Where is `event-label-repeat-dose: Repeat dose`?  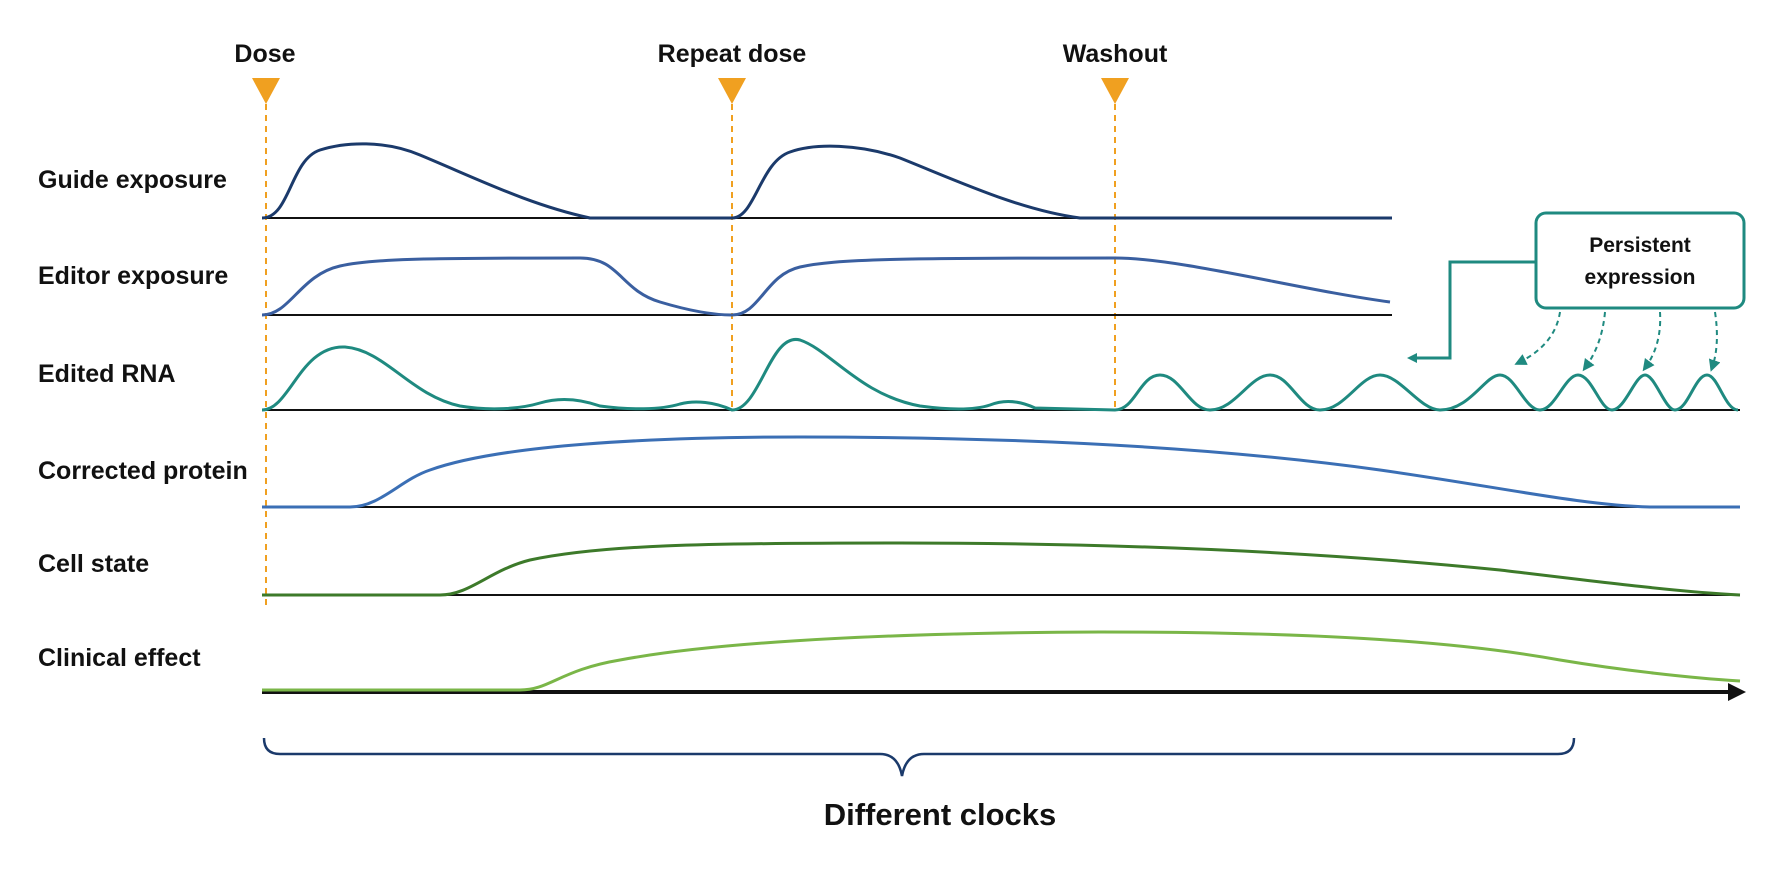
event-label-repeat-dose: Repeat dose is located at coordinates (732, 54).